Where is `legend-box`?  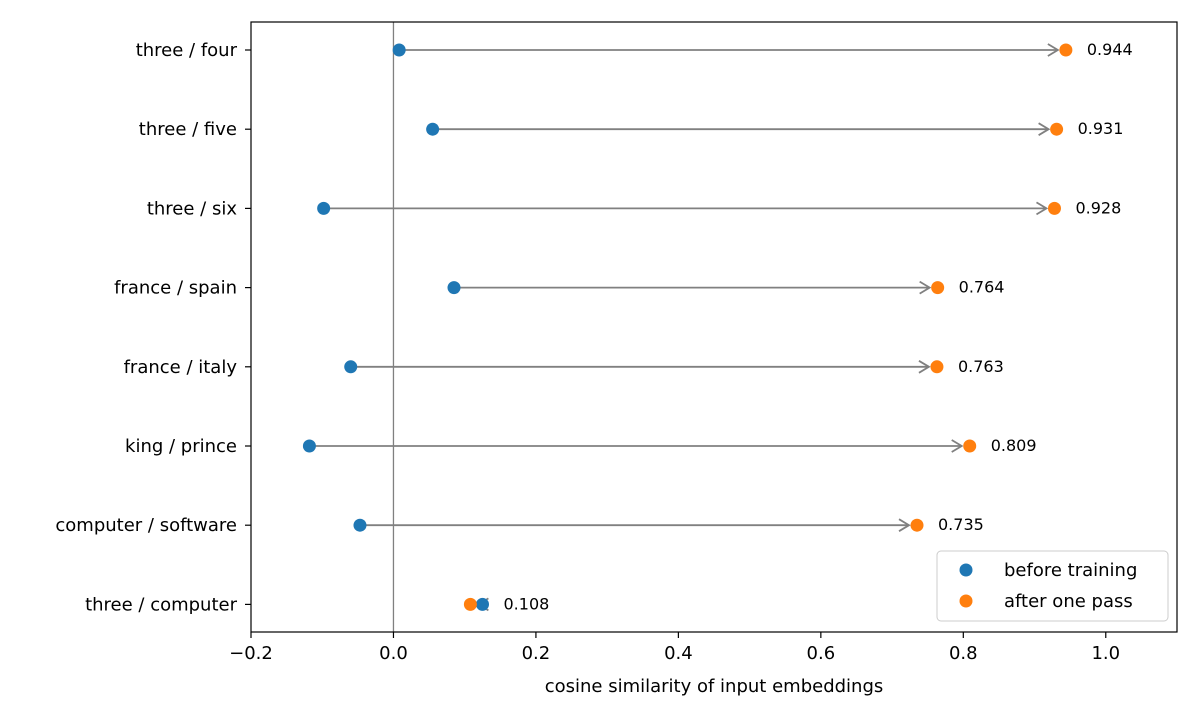
legend-box is located at coordinates (1052, 586).